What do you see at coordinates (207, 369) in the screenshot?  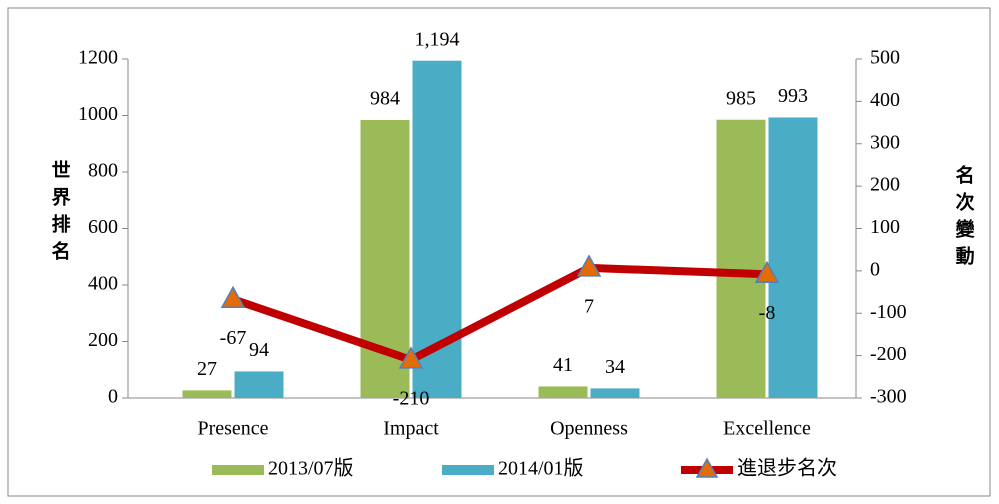 I see `bar-value-label: 27` at bounding box center [207, 369].